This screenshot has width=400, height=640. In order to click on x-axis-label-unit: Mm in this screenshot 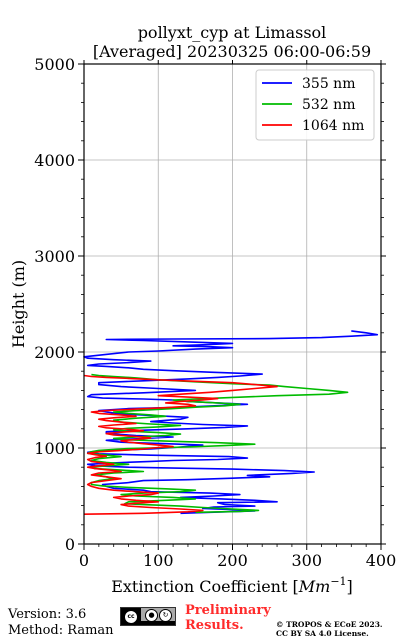, I will do `click(314, 586)`.